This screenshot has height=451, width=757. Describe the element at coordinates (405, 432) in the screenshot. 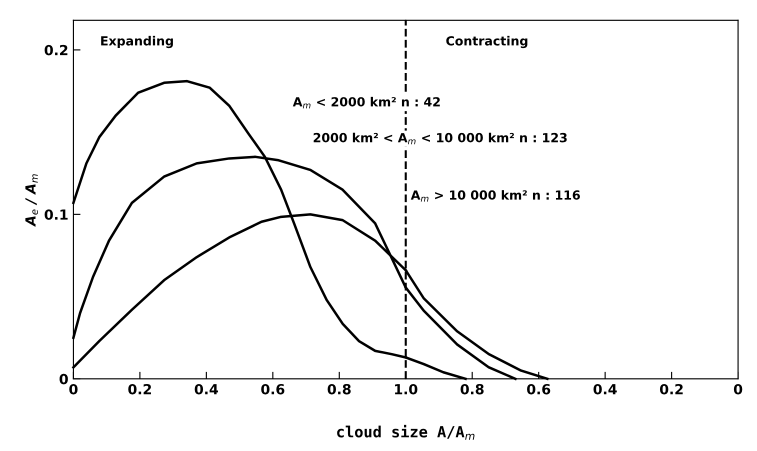

I see `x-axis-title: cloud size A/A$_{m}$` at that location.